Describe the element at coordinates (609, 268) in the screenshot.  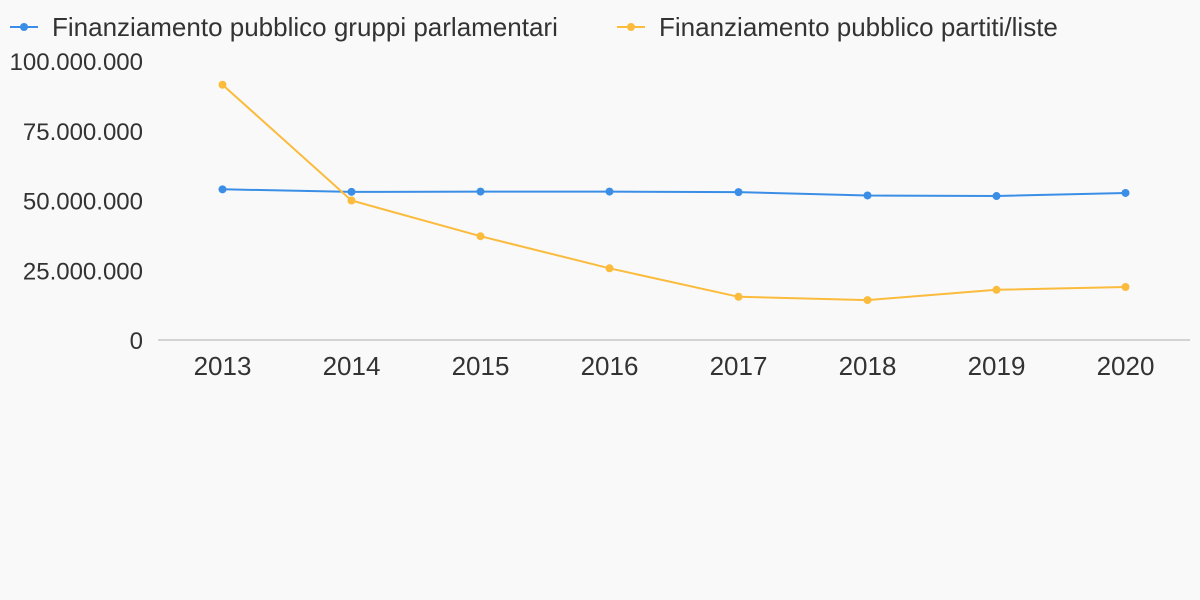
I see `data-point-series-1-2016` at that location.